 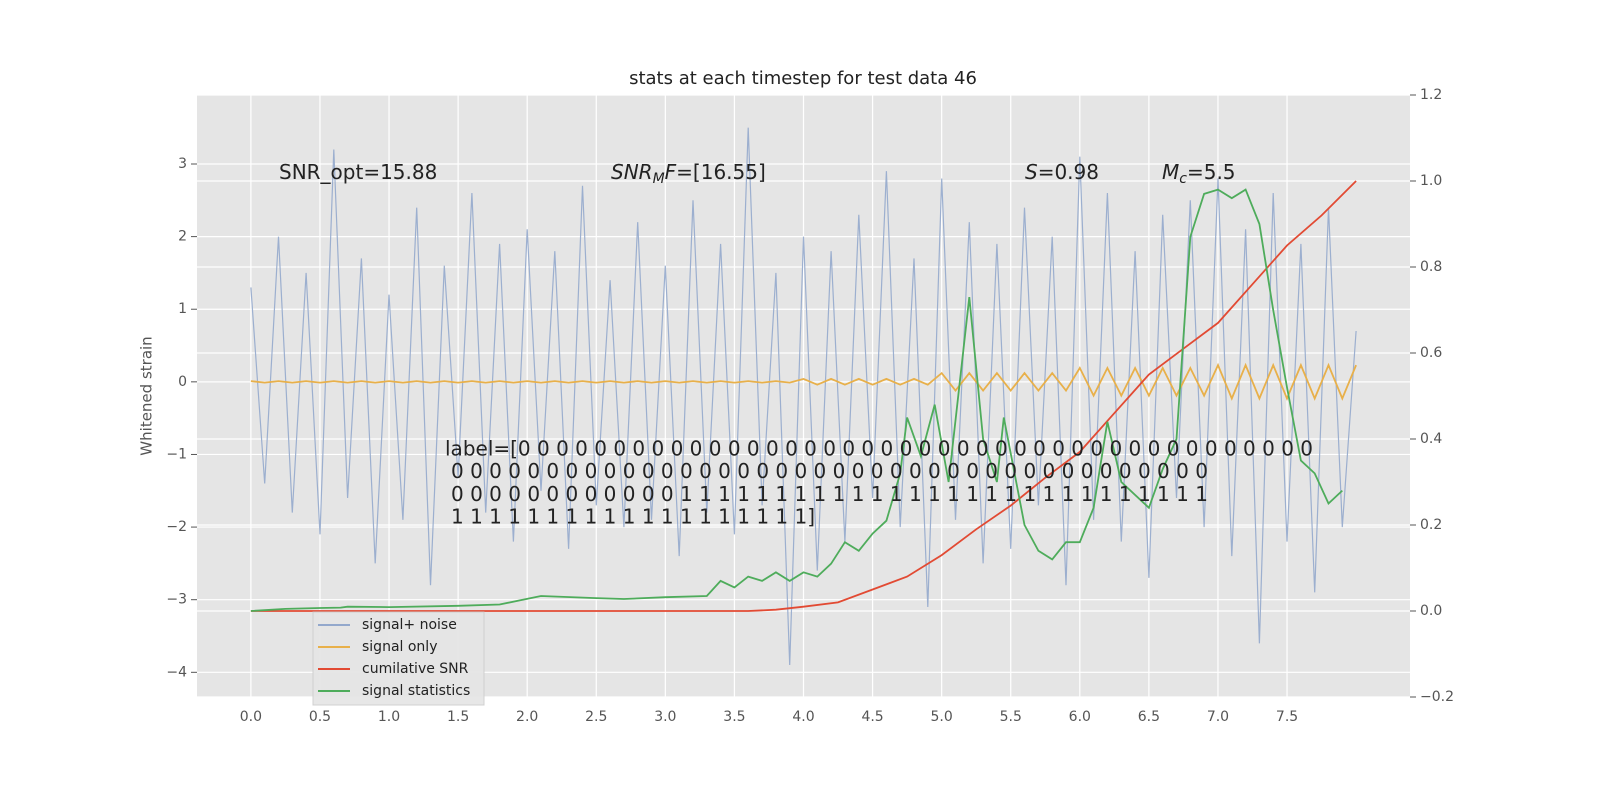 What do you see at coordinates (399, 647) in the screenshot?
I see `legend-label: signal only` at bounding box center [399, 647].